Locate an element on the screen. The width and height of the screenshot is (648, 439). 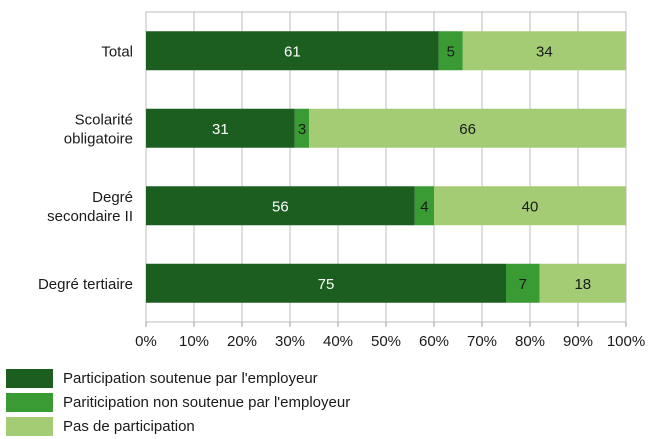
bar-data-label: 5 is located at coordinates (451, 51).